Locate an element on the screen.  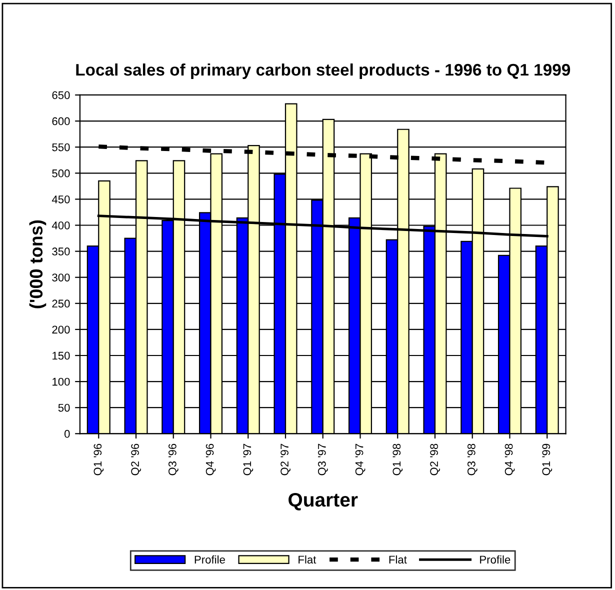
y-tick-label: 250 is located at coordinates (61, 304).